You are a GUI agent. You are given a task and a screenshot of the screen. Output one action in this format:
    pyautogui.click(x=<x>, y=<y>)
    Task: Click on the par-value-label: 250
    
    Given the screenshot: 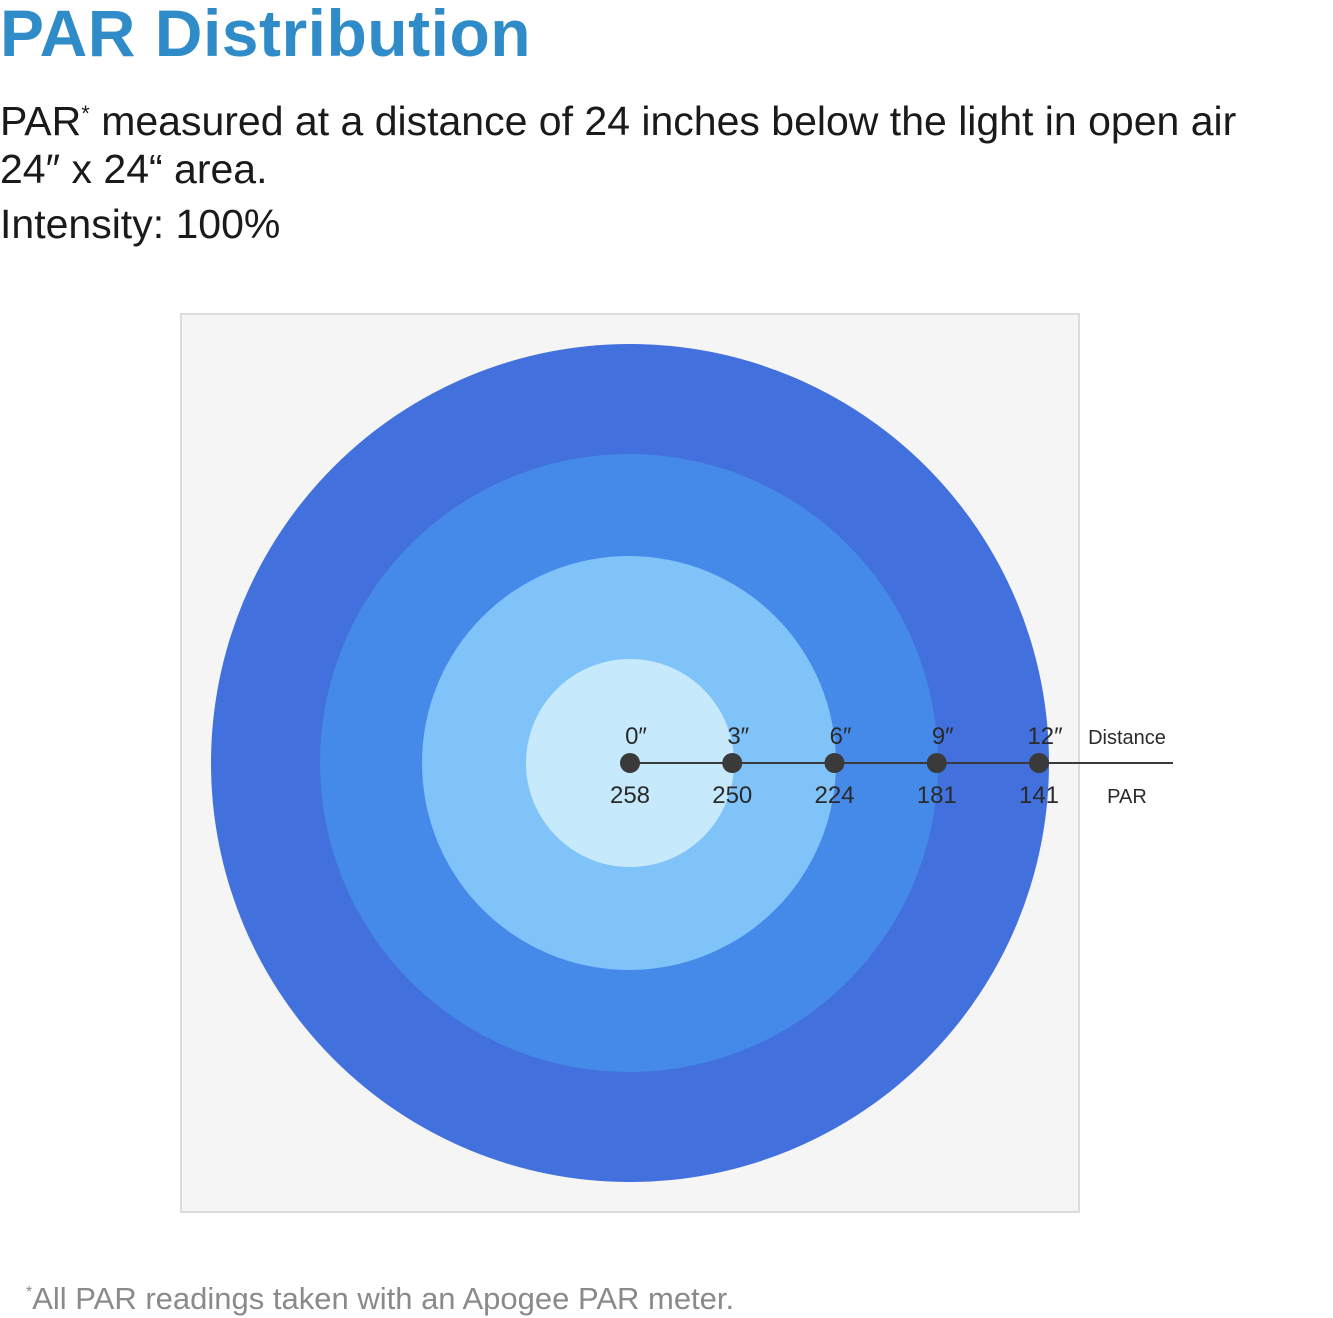 What is the action you would take?
    pyautogui.click(x=732, y=795)
    